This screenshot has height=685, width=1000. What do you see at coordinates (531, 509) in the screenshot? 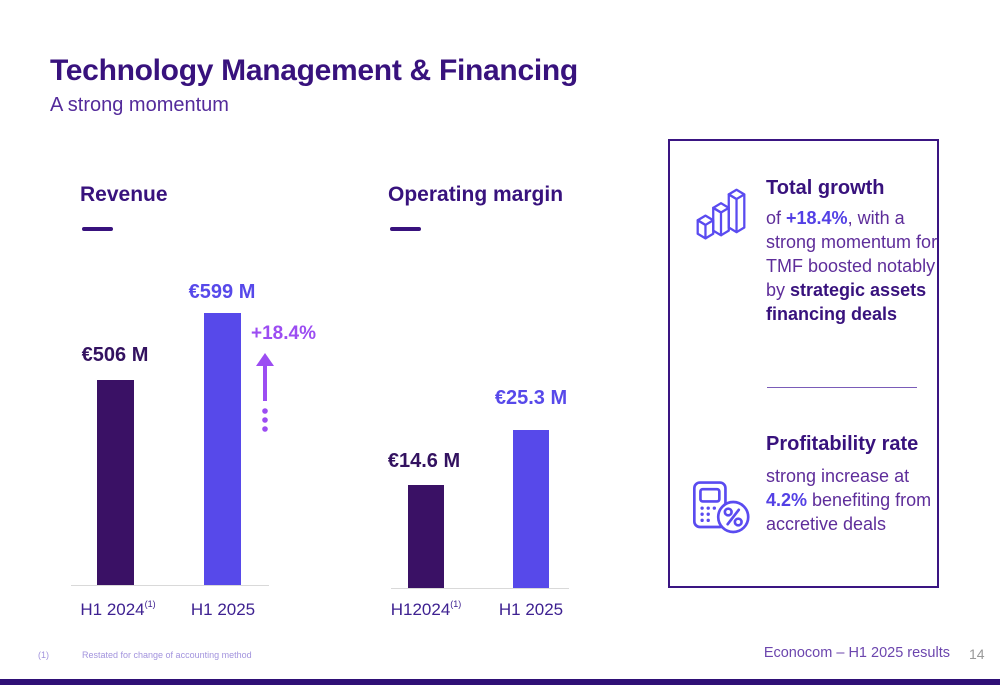
I see `margin-bar-h1-2025` at bounding box center [531, 509].